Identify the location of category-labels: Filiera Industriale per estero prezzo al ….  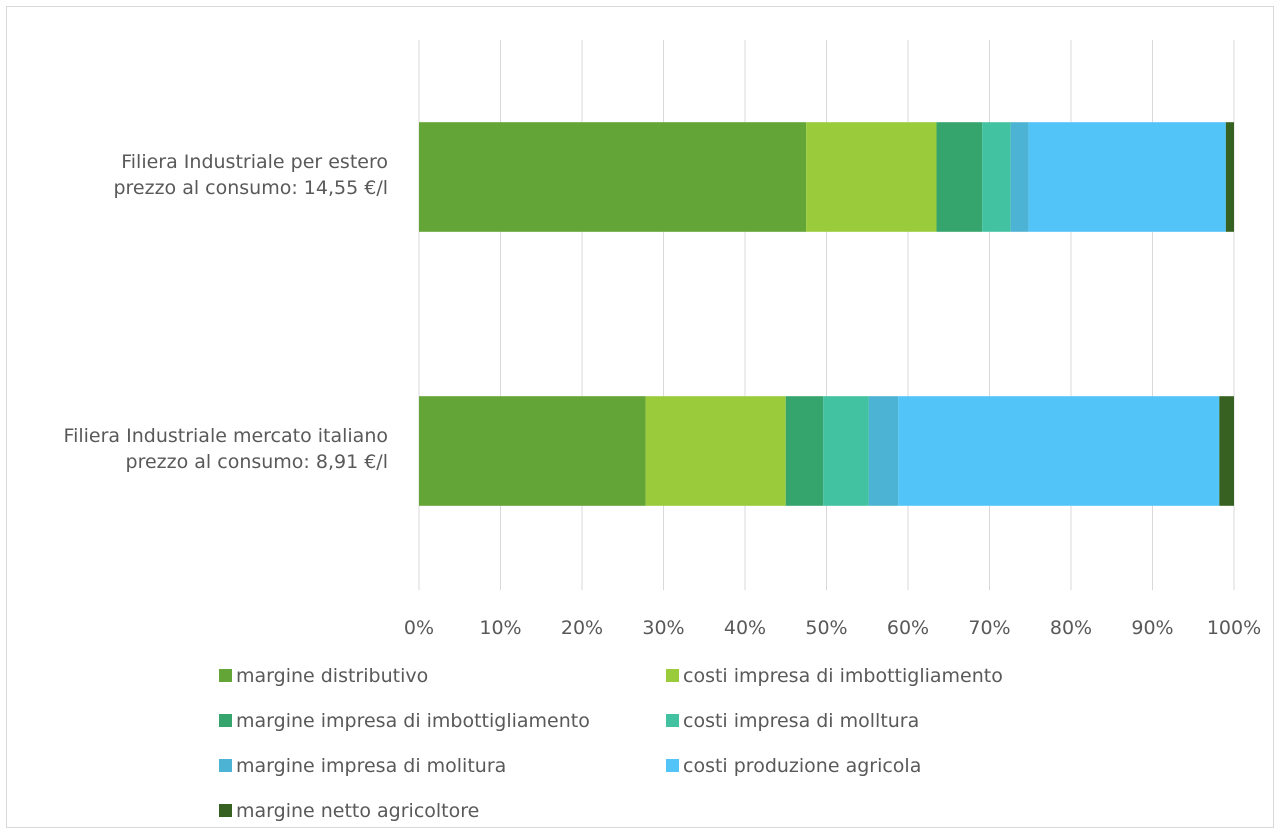
(226, 312).